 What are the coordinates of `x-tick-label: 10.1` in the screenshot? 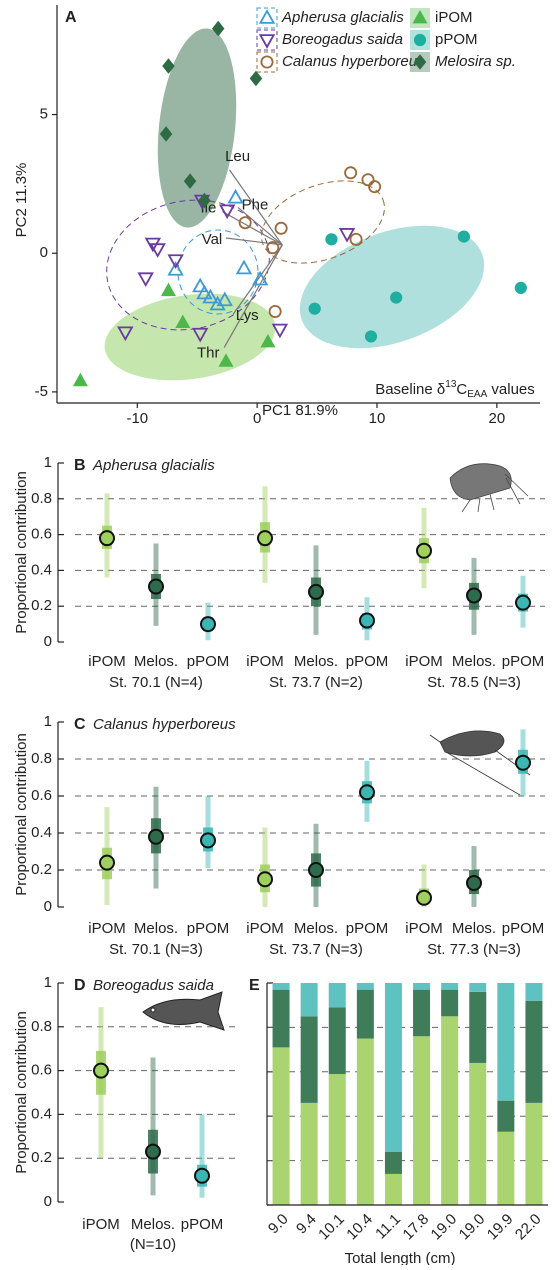 It's located at (331, 1227).